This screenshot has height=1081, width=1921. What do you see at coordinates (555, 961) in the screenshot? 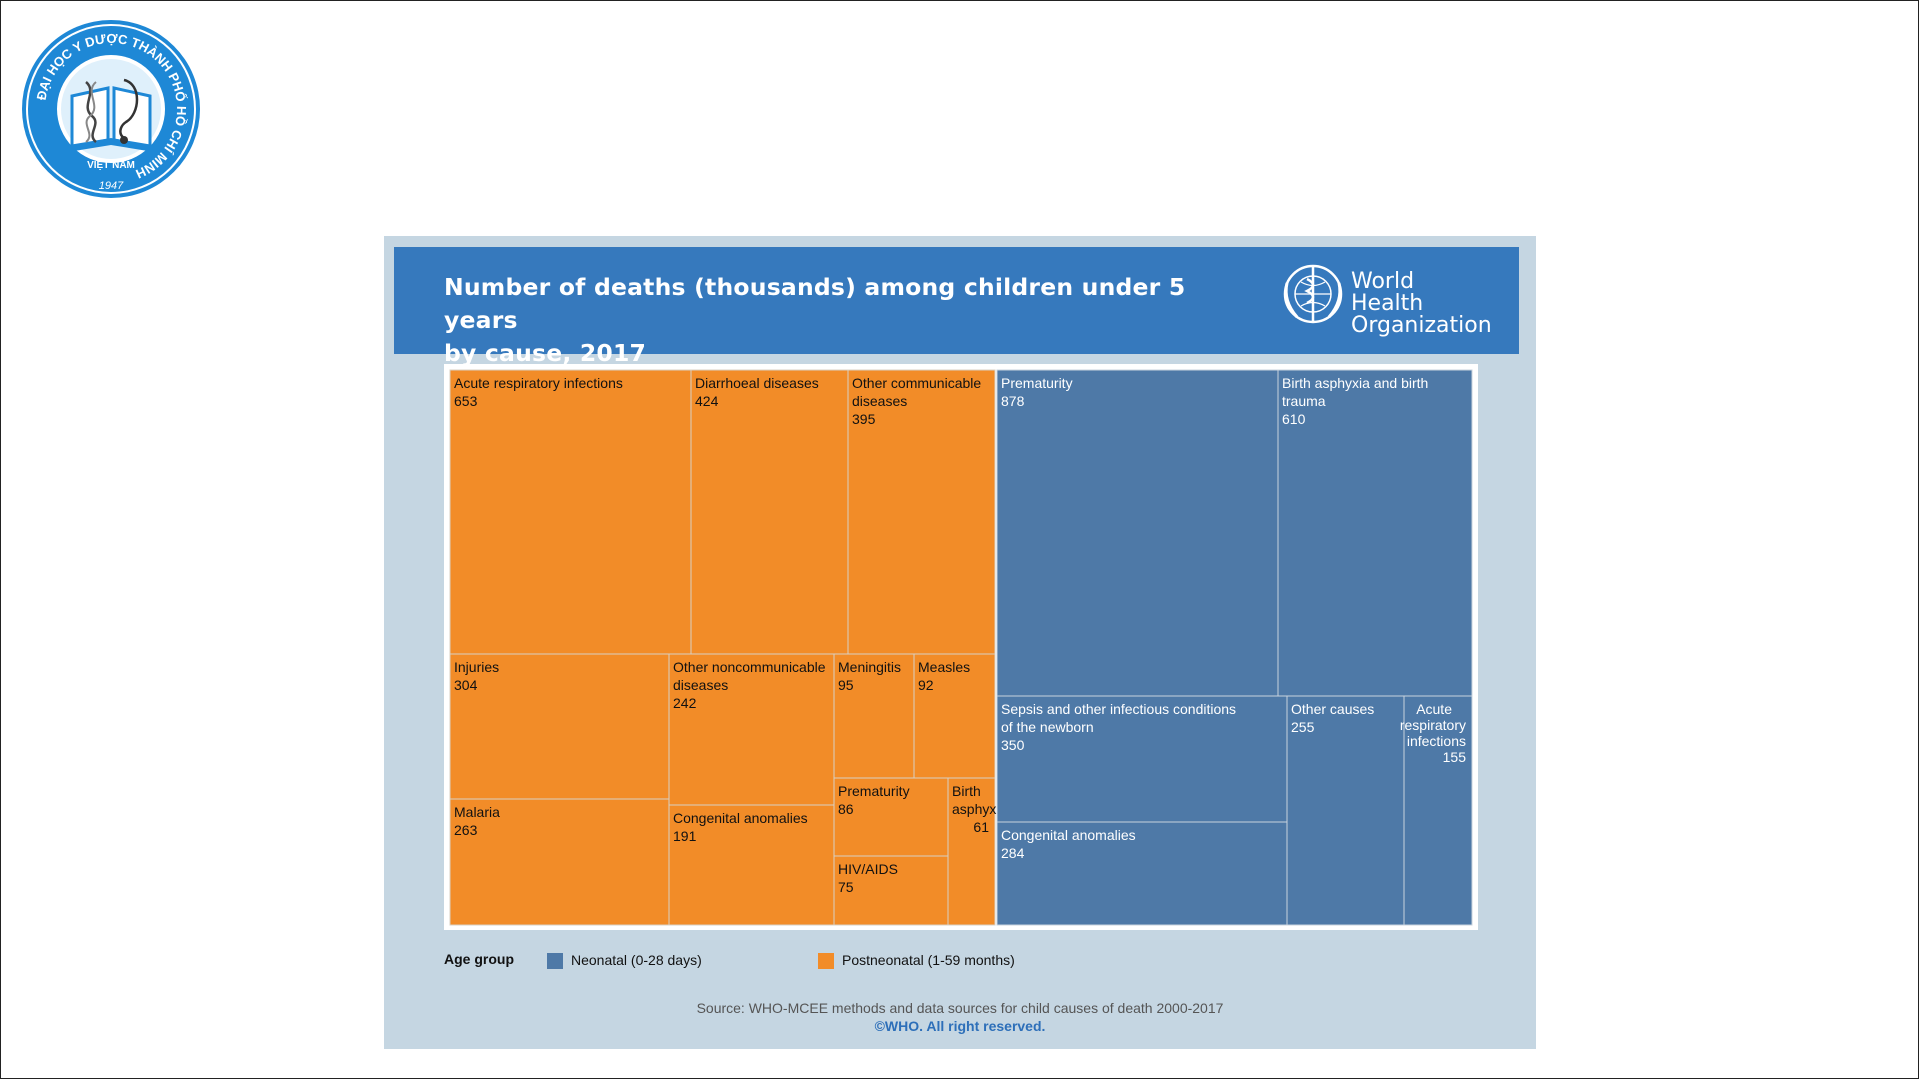
I see `legend-swatch-neonatal` at bounding box center [555, 961].